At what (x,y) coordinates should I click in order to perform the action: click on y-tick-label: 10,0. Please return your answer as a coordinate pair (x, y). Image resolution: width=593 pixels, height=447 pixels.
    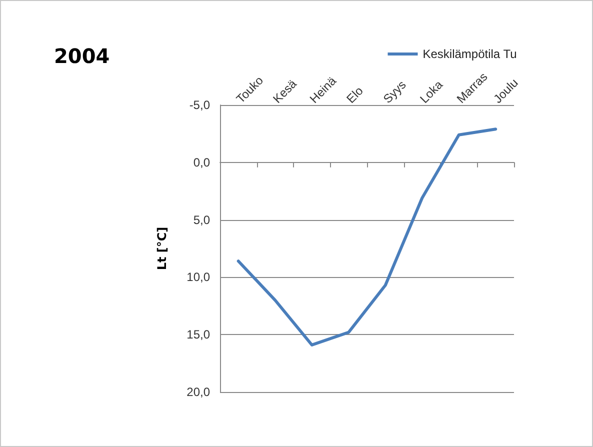
    Looking at the image, I should click on (198, 277).